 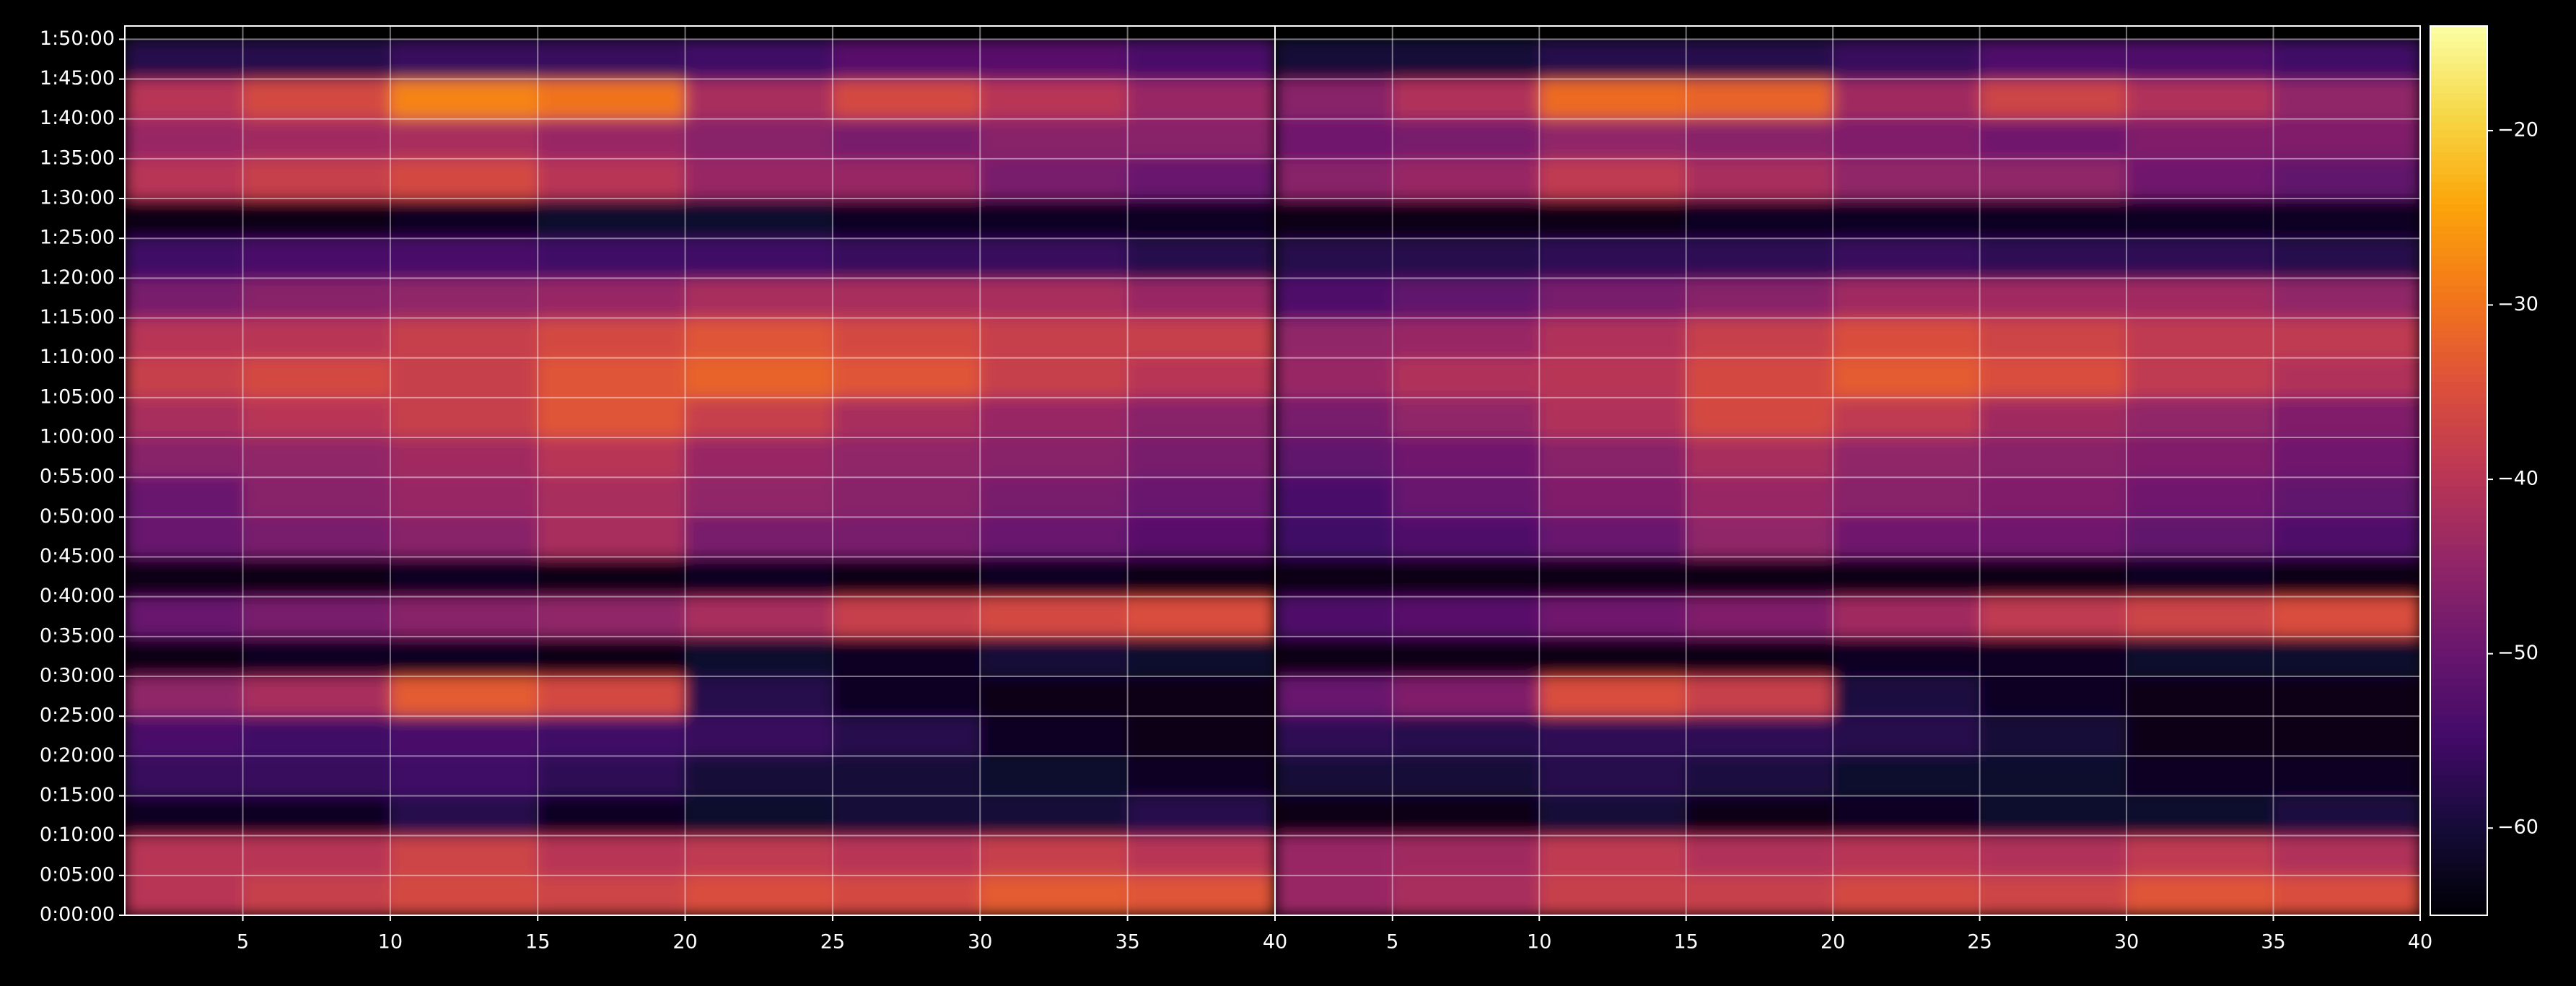 What do you see at coordinates (2459, 471) in the screenshot?
I see `colorbar-frame` at bounding box center [2459, 471].